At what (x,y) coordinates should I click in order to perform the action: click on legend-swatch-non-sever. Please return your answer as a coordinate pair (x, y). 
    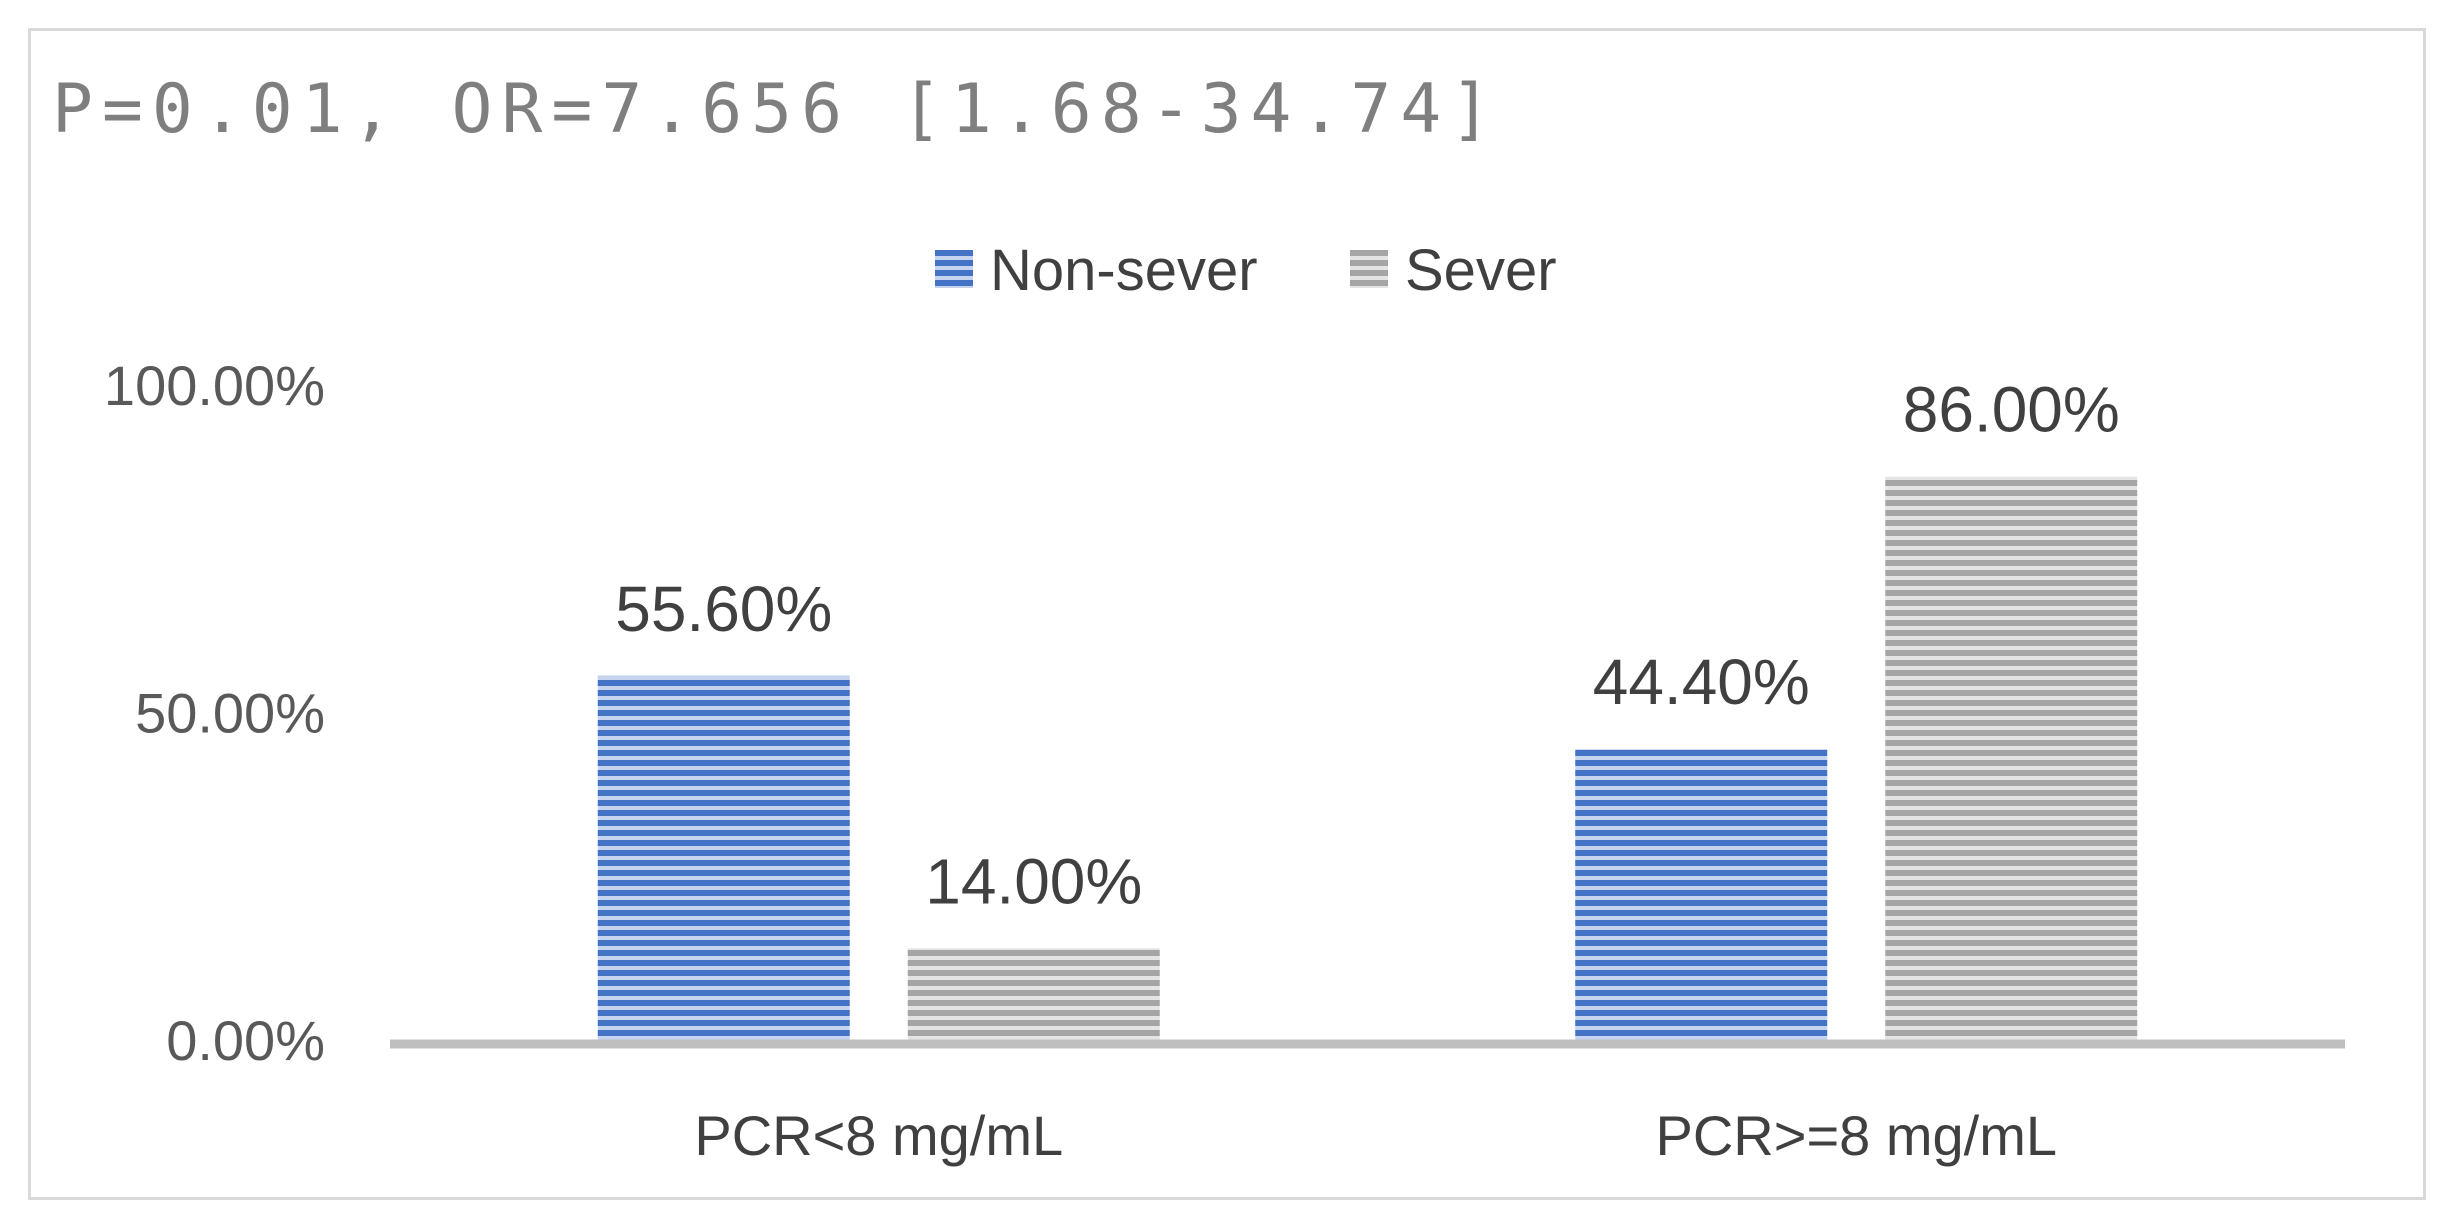
    Looking at the image, I should click on (954, 269).